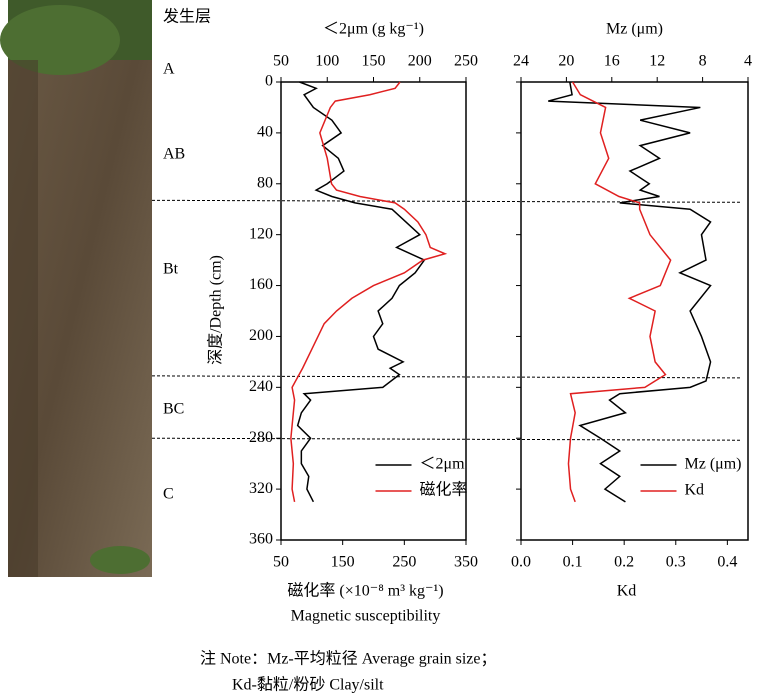 This screenshot has width=758, height=700. What do you see at coordinates (466, 562) in the screenshot?
I see `x-tick-label: 350` at bounding box center [466, 562].